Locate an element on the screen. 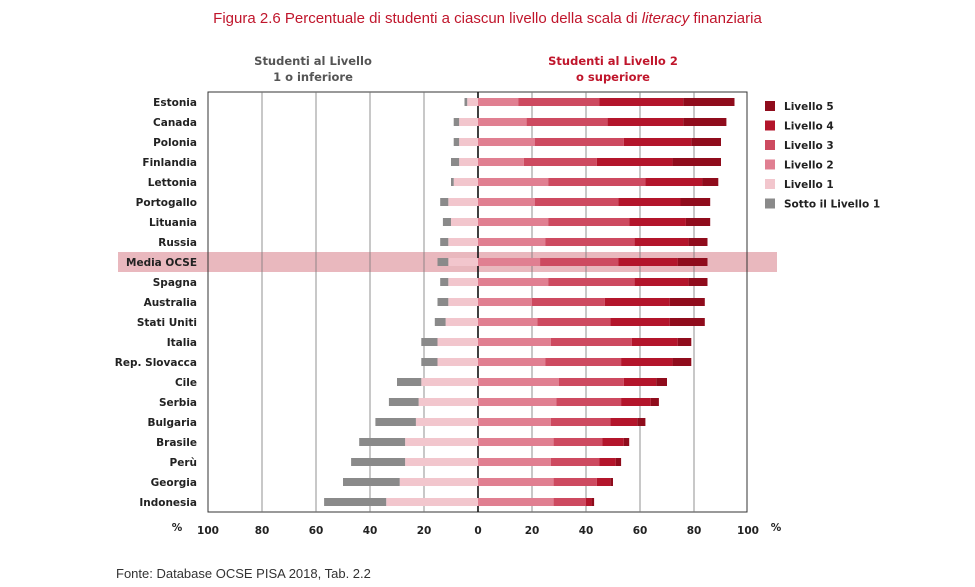  legend-label: Livello 3 is located at coordinates (809, 146).